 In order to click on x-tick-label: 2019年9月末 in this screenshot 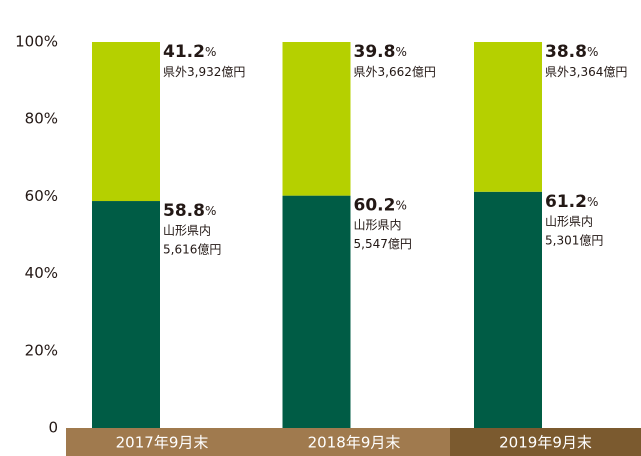, I will do `click(545, 443)`.